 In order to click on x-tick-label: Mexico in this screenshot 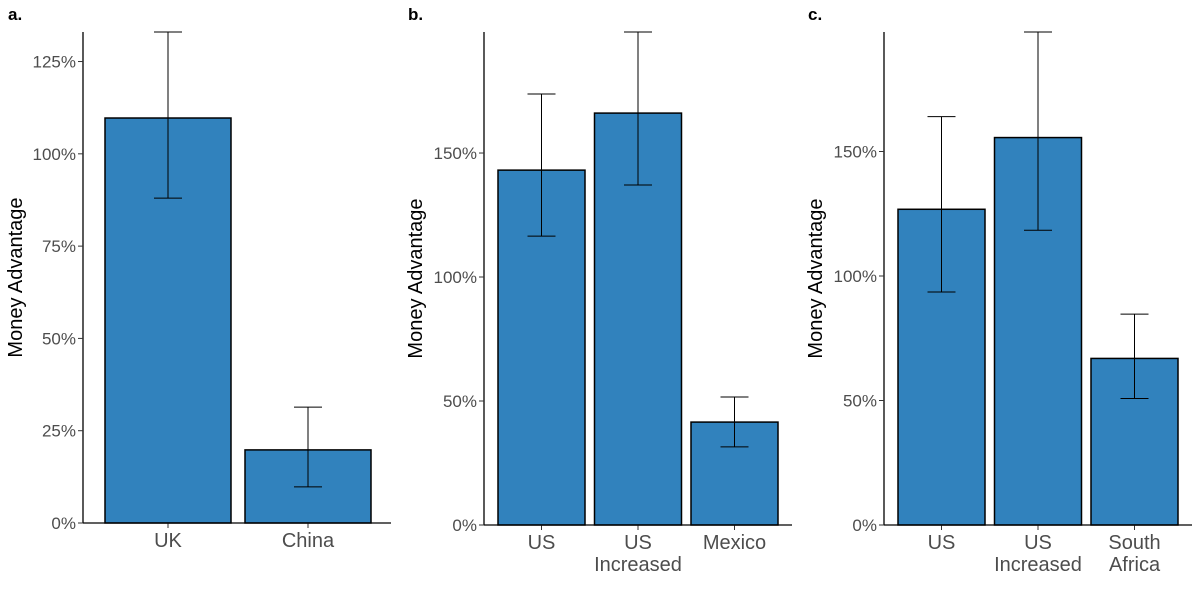, I will do `click(734, 543)`.